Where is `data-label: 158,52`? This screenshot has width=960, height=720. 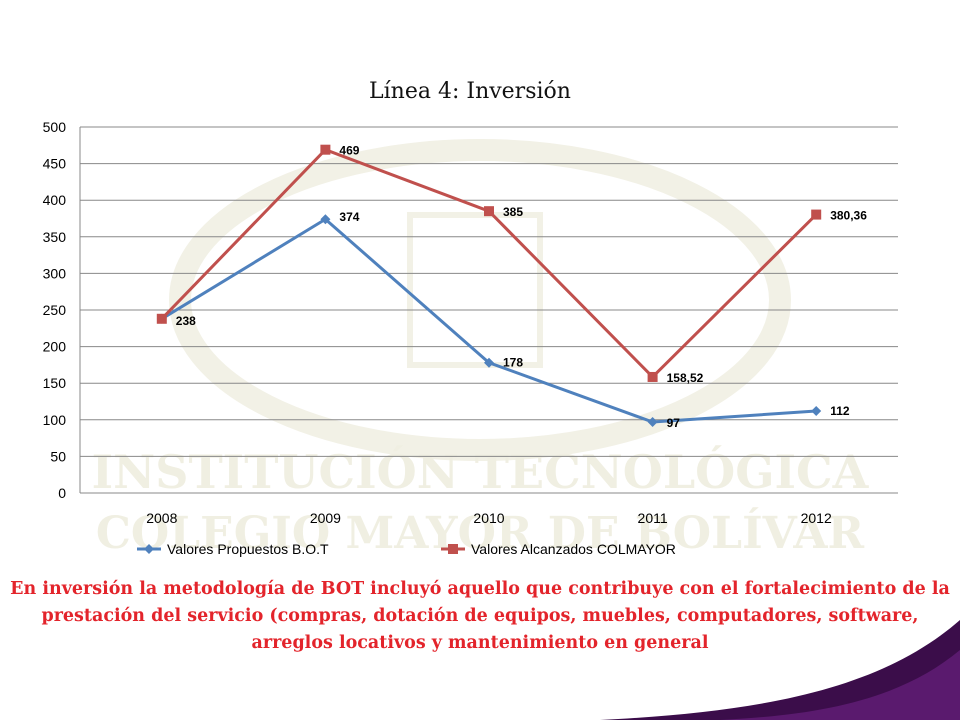
data-label: 158,52 is located at coordinates (685, 378).